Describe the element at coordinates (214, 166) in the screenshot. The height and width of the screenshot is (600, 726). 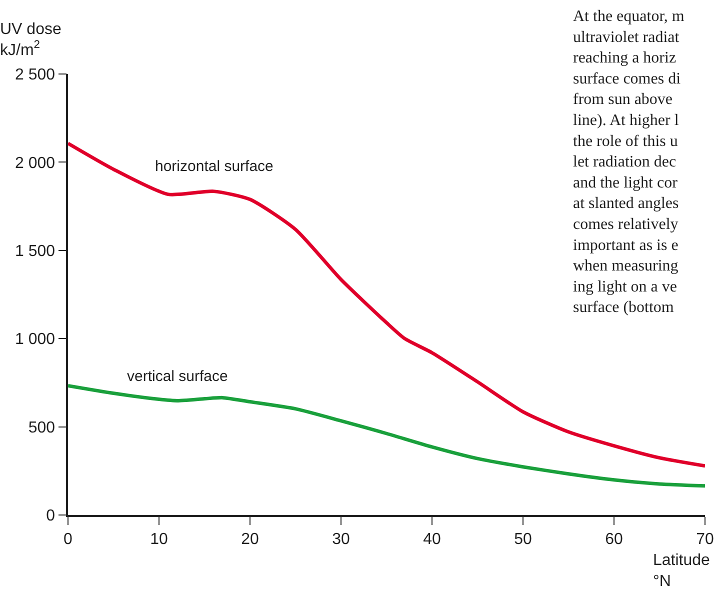
I see `series-label: horizontal surface` at that location.